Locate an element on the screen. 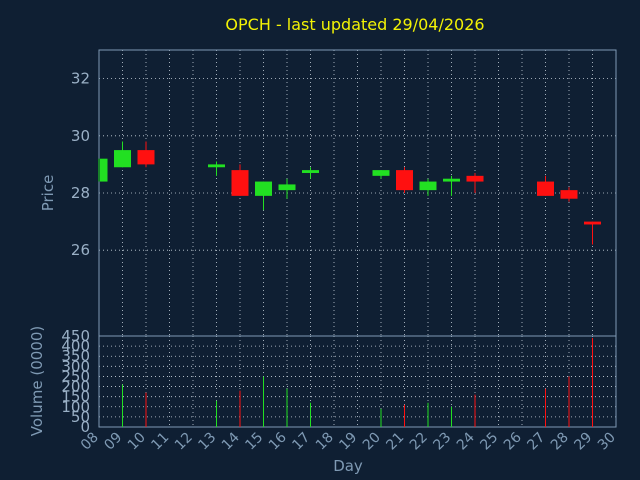  volume-tick-label: 250 is located at coordinates (75, 376).